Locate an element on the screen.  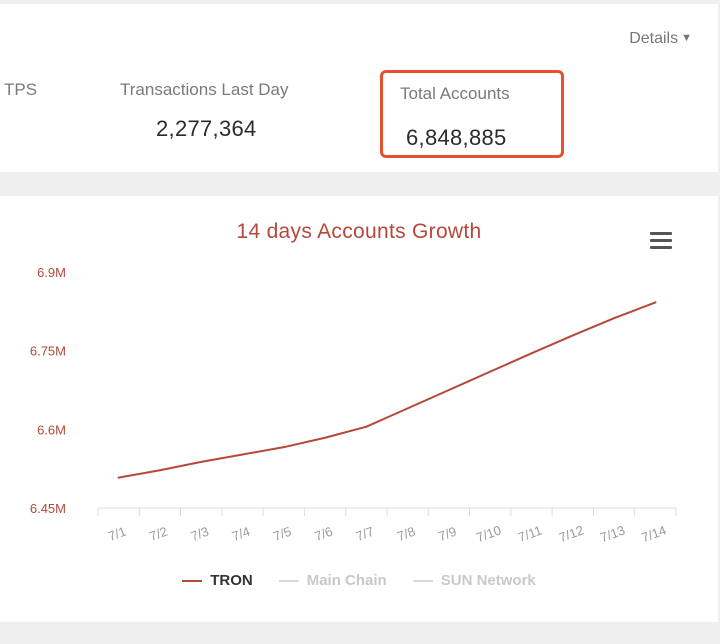
details-dropdown: Details ▼ is located at coordinates (660, 39).